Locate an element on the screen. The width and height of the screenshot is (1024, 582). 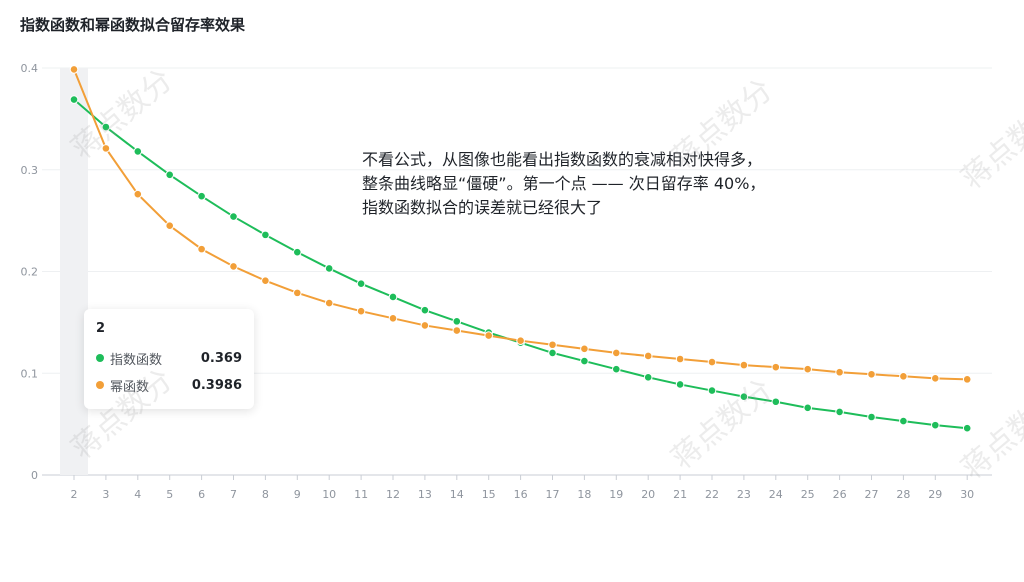
highlight-band is located at coordinates (74, 271).